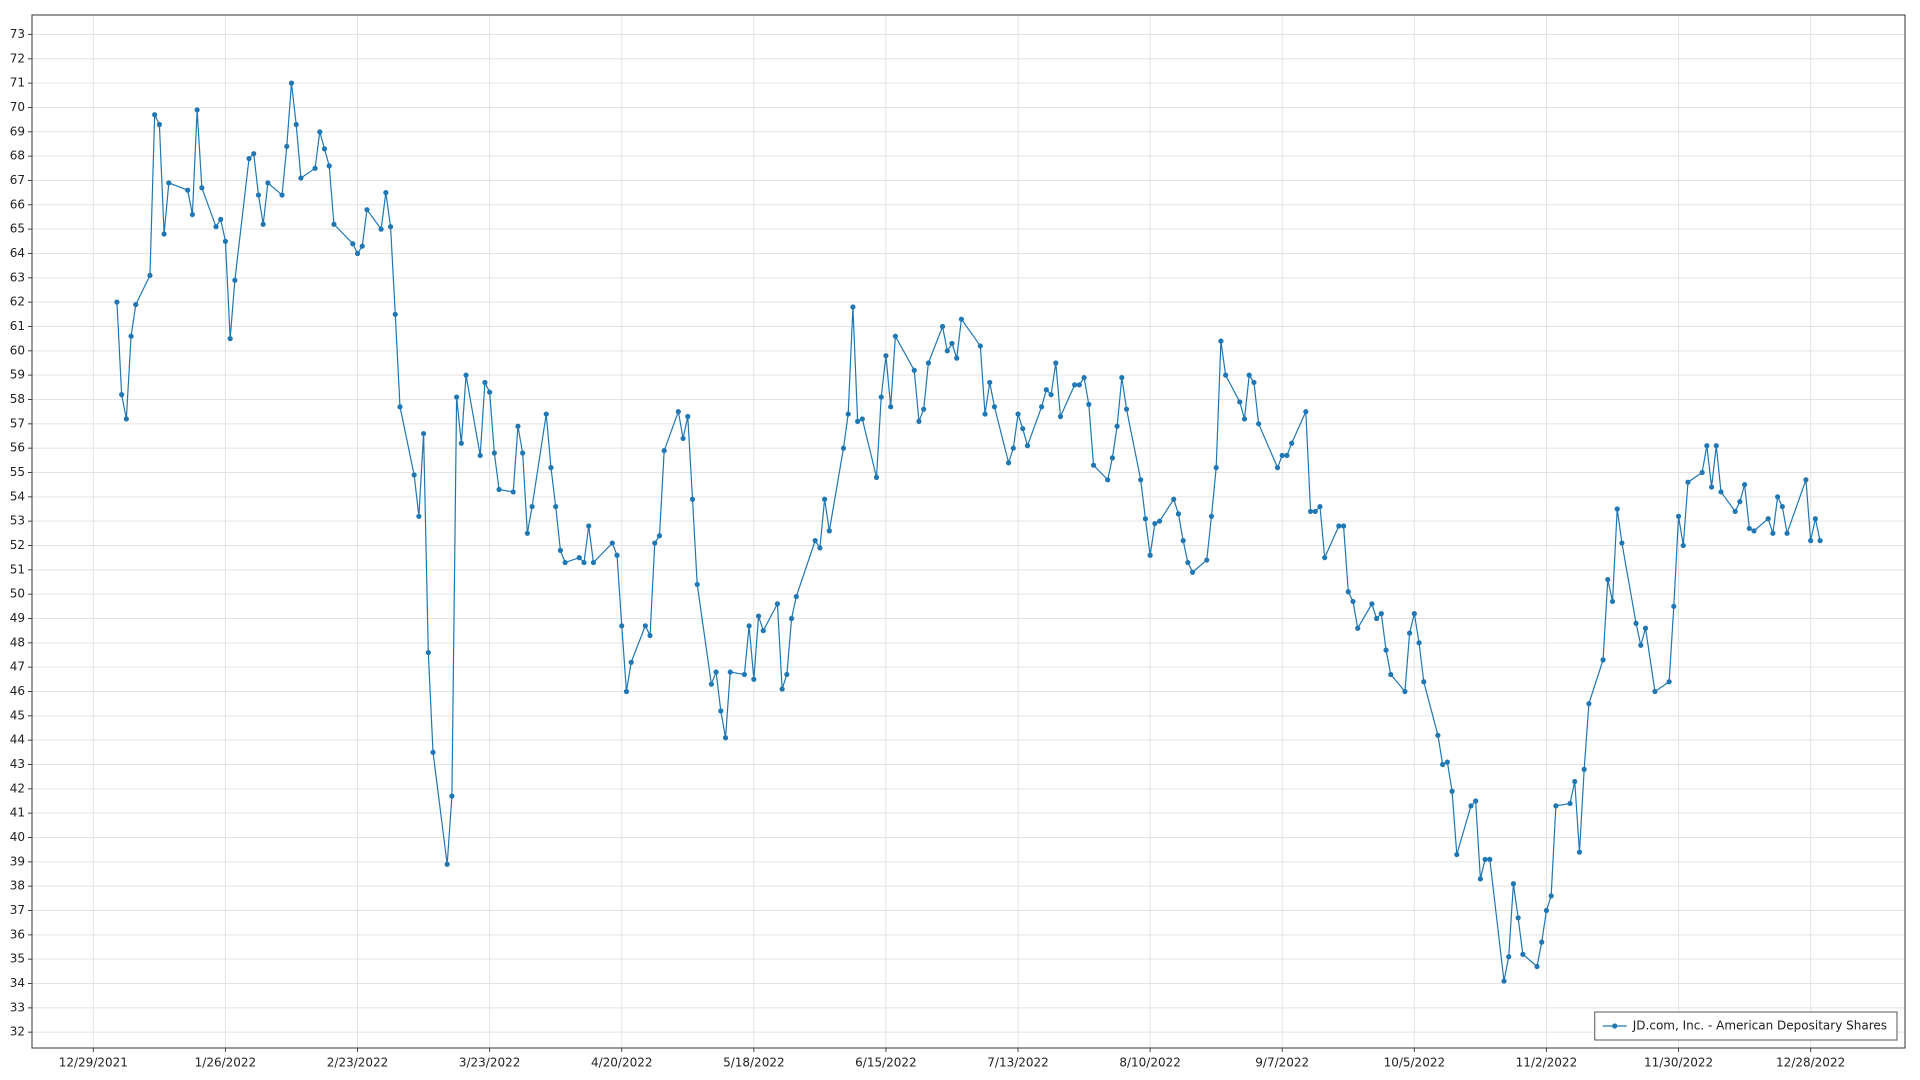  What do you see at coordinates (1810, 1063) in the screenshot?
I see `x-tick-label: 12/28/2022` at bounding box center [1810, 1063].